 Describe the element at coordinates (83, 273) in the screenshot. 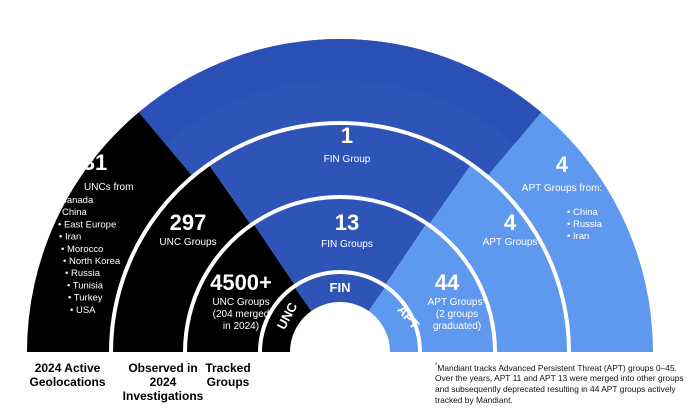

I see `geo-unc-country: • Russia` at that location.